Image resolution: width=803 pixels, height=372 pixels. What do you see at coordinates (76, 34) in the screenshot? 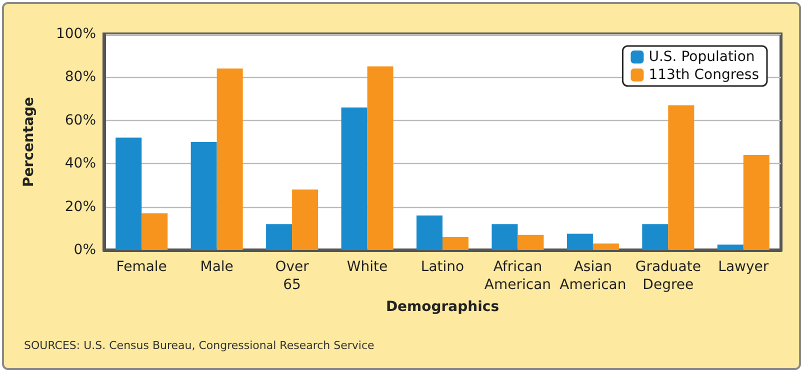
I see `y-tick-label: 100%` at bounding box center [76, 34].